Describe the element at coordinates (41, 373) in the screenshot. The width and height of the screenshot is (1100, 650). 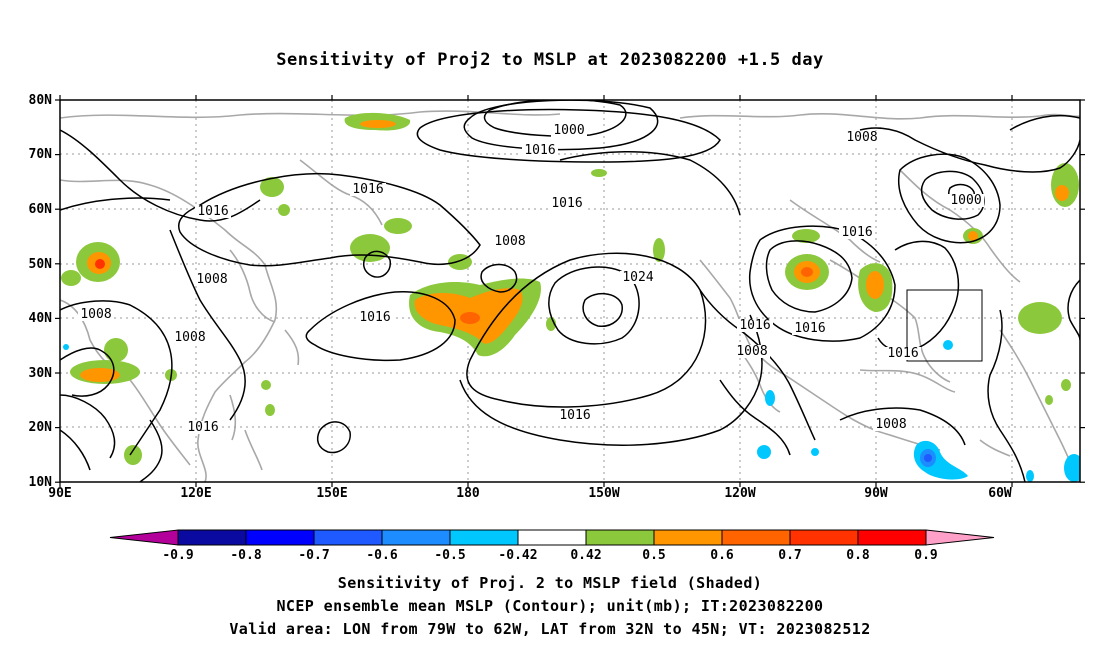
I see `y-tick-label: 30N` at that location.